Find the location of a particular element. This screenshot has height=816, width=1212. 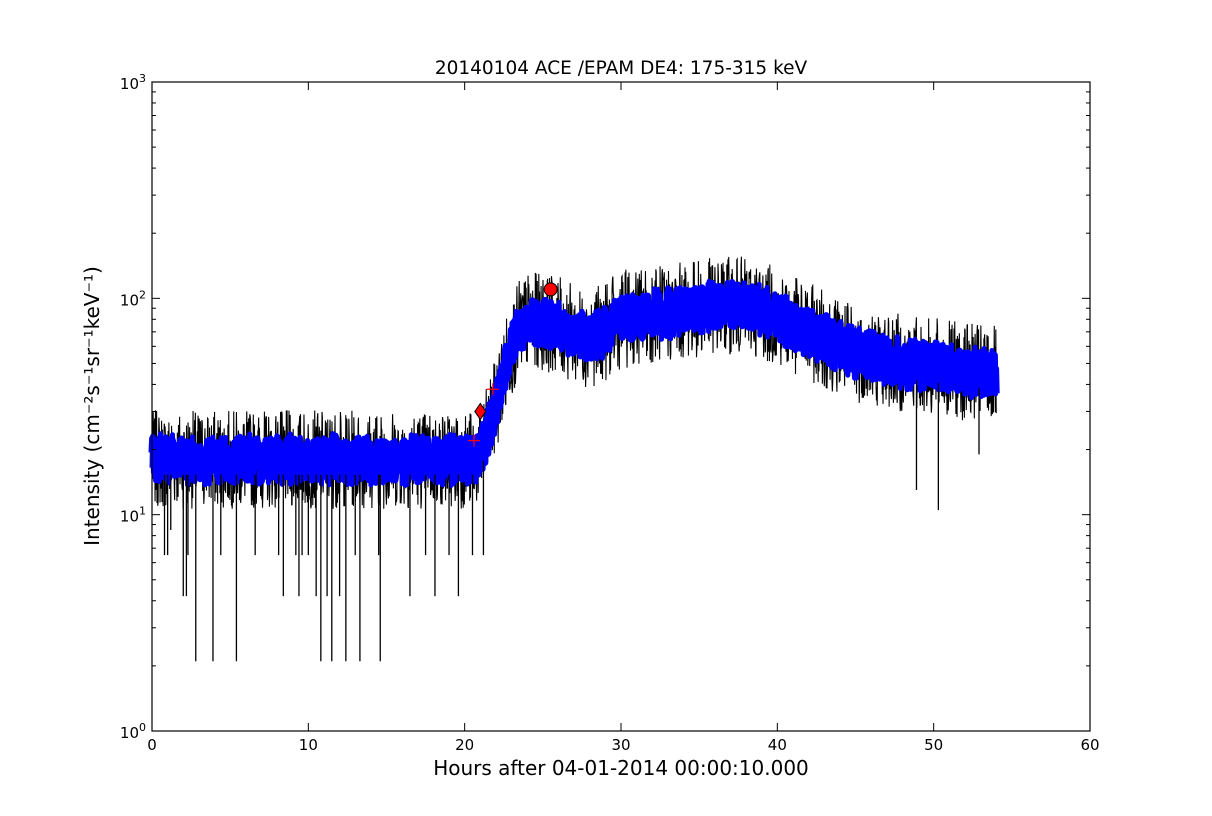

y-tick-label: 10³ is located at coordinates (133, 82).